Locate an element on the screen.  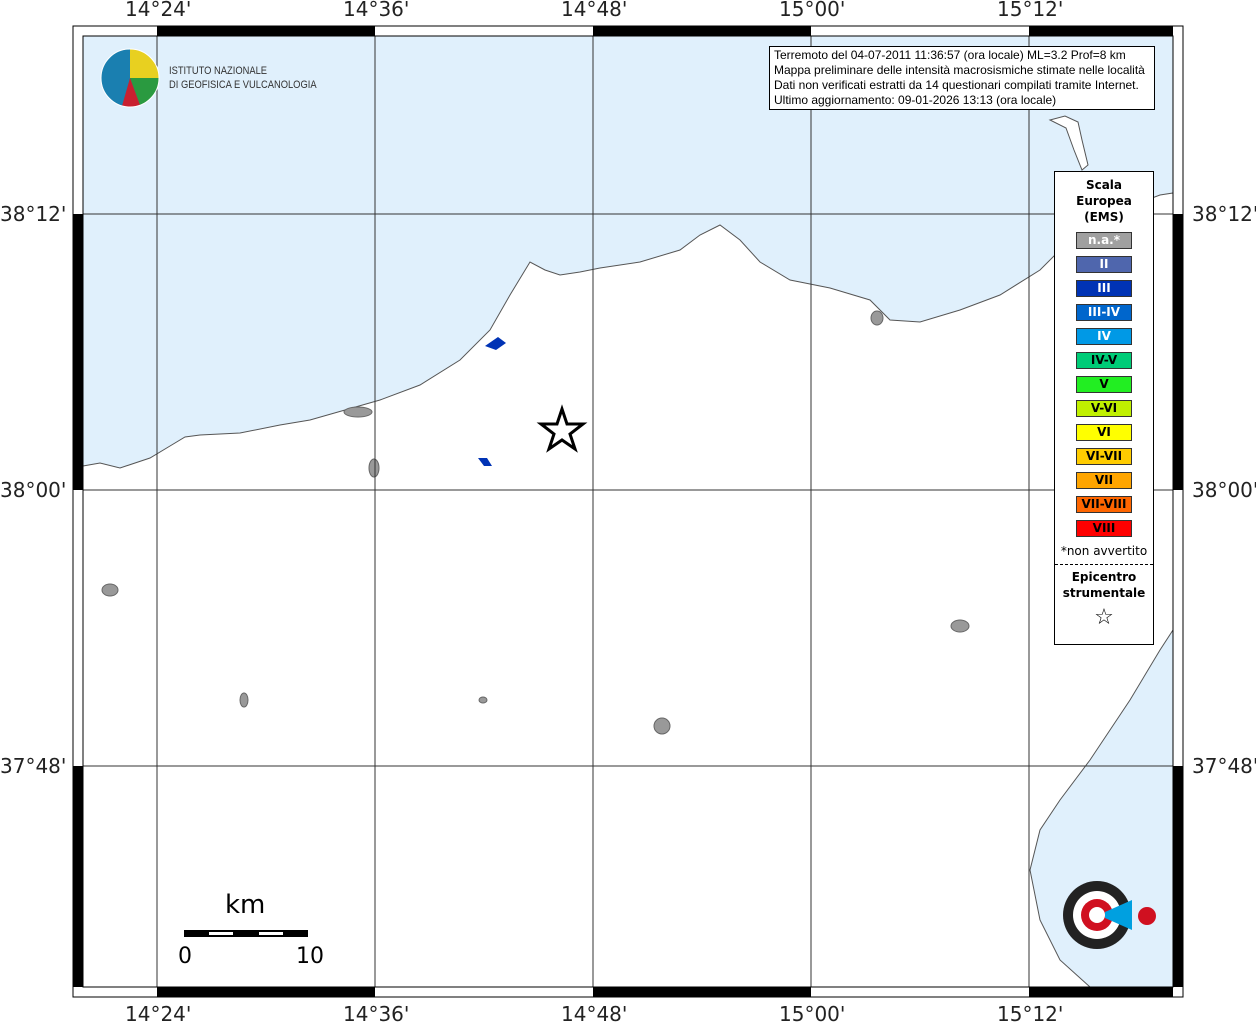
scale-end: 10 is located at coordinates (310, 956).